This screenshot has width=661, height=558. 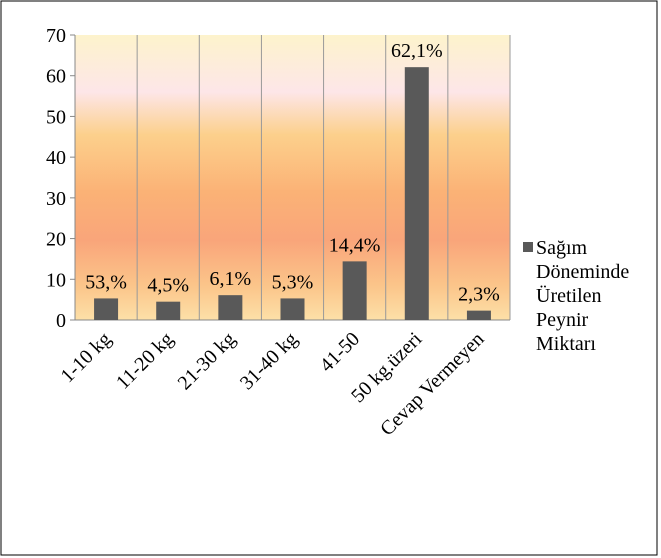 What do you see at coordinates (417, 51) in the screenshot?
I see `value-label: 62,1%` at bounding box center [417, 51].